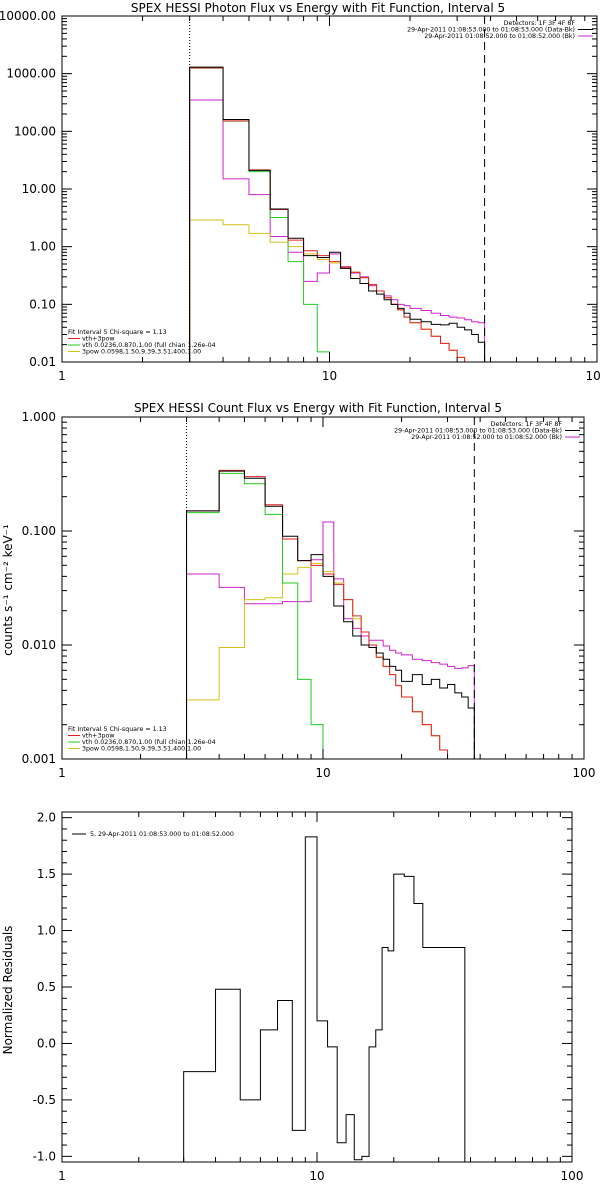 Image resolution: width=600 pixels, height=1200 pixels. I want to click on y-tick-label: 0.0, so click(46, 1043).